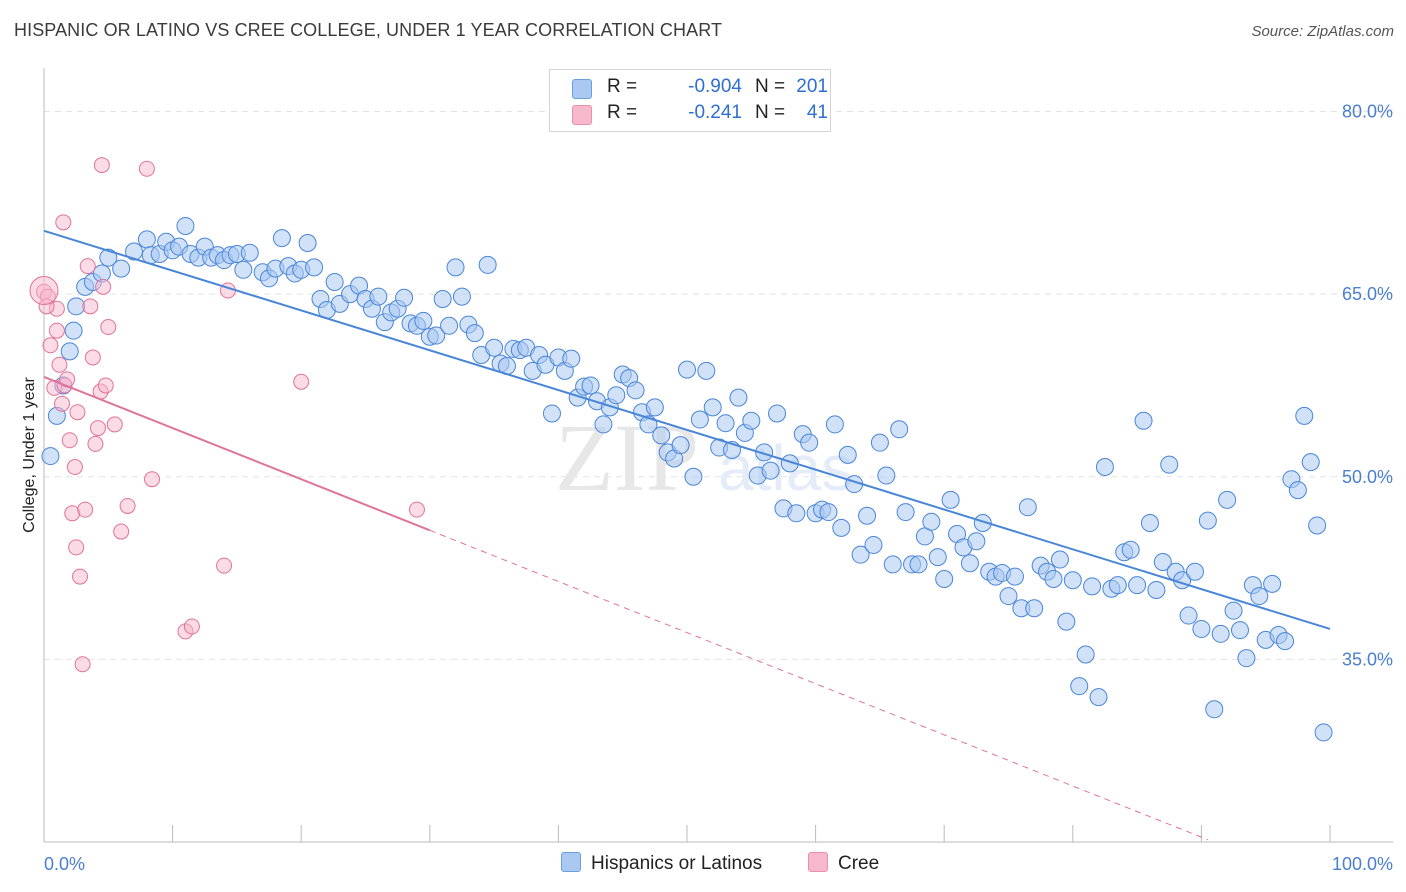 The image size is (1406, 892). Describe the element at coordinates (1362, 864) in the screenshot. I see `x-tick-label-max: 100.0%` at that location.